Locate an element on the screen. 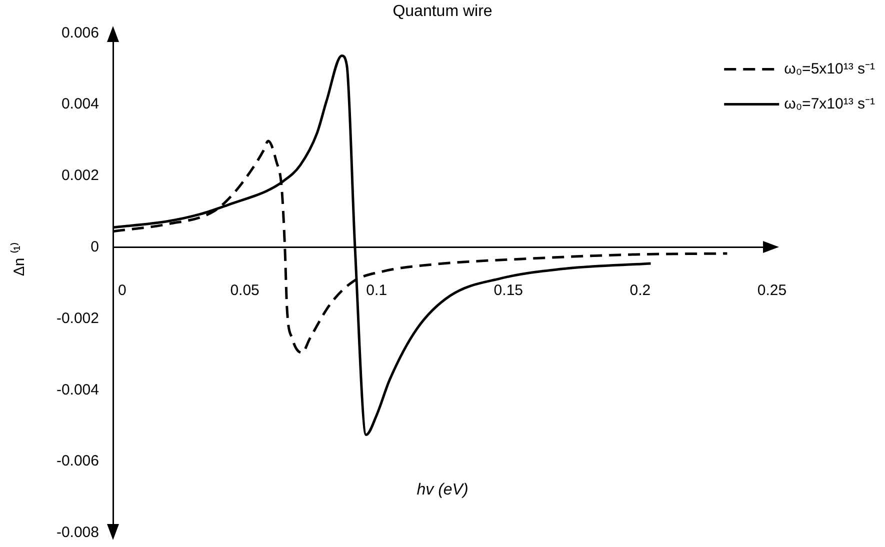  x-tick-label: 0.05 is located at coordinates (245, 291).